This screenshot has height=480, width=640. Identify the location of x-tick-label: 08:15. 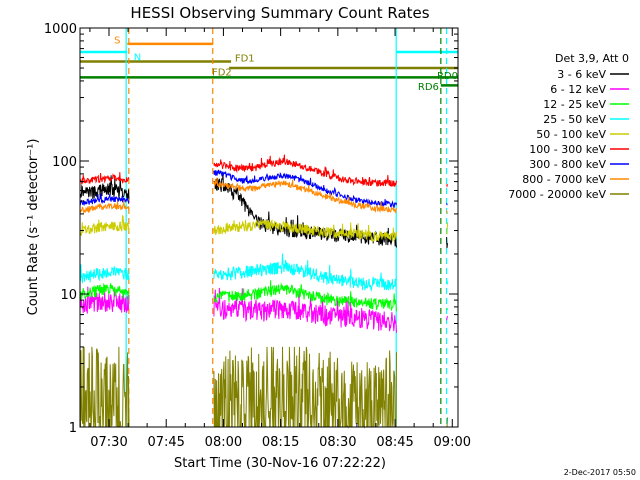
(280, 442).